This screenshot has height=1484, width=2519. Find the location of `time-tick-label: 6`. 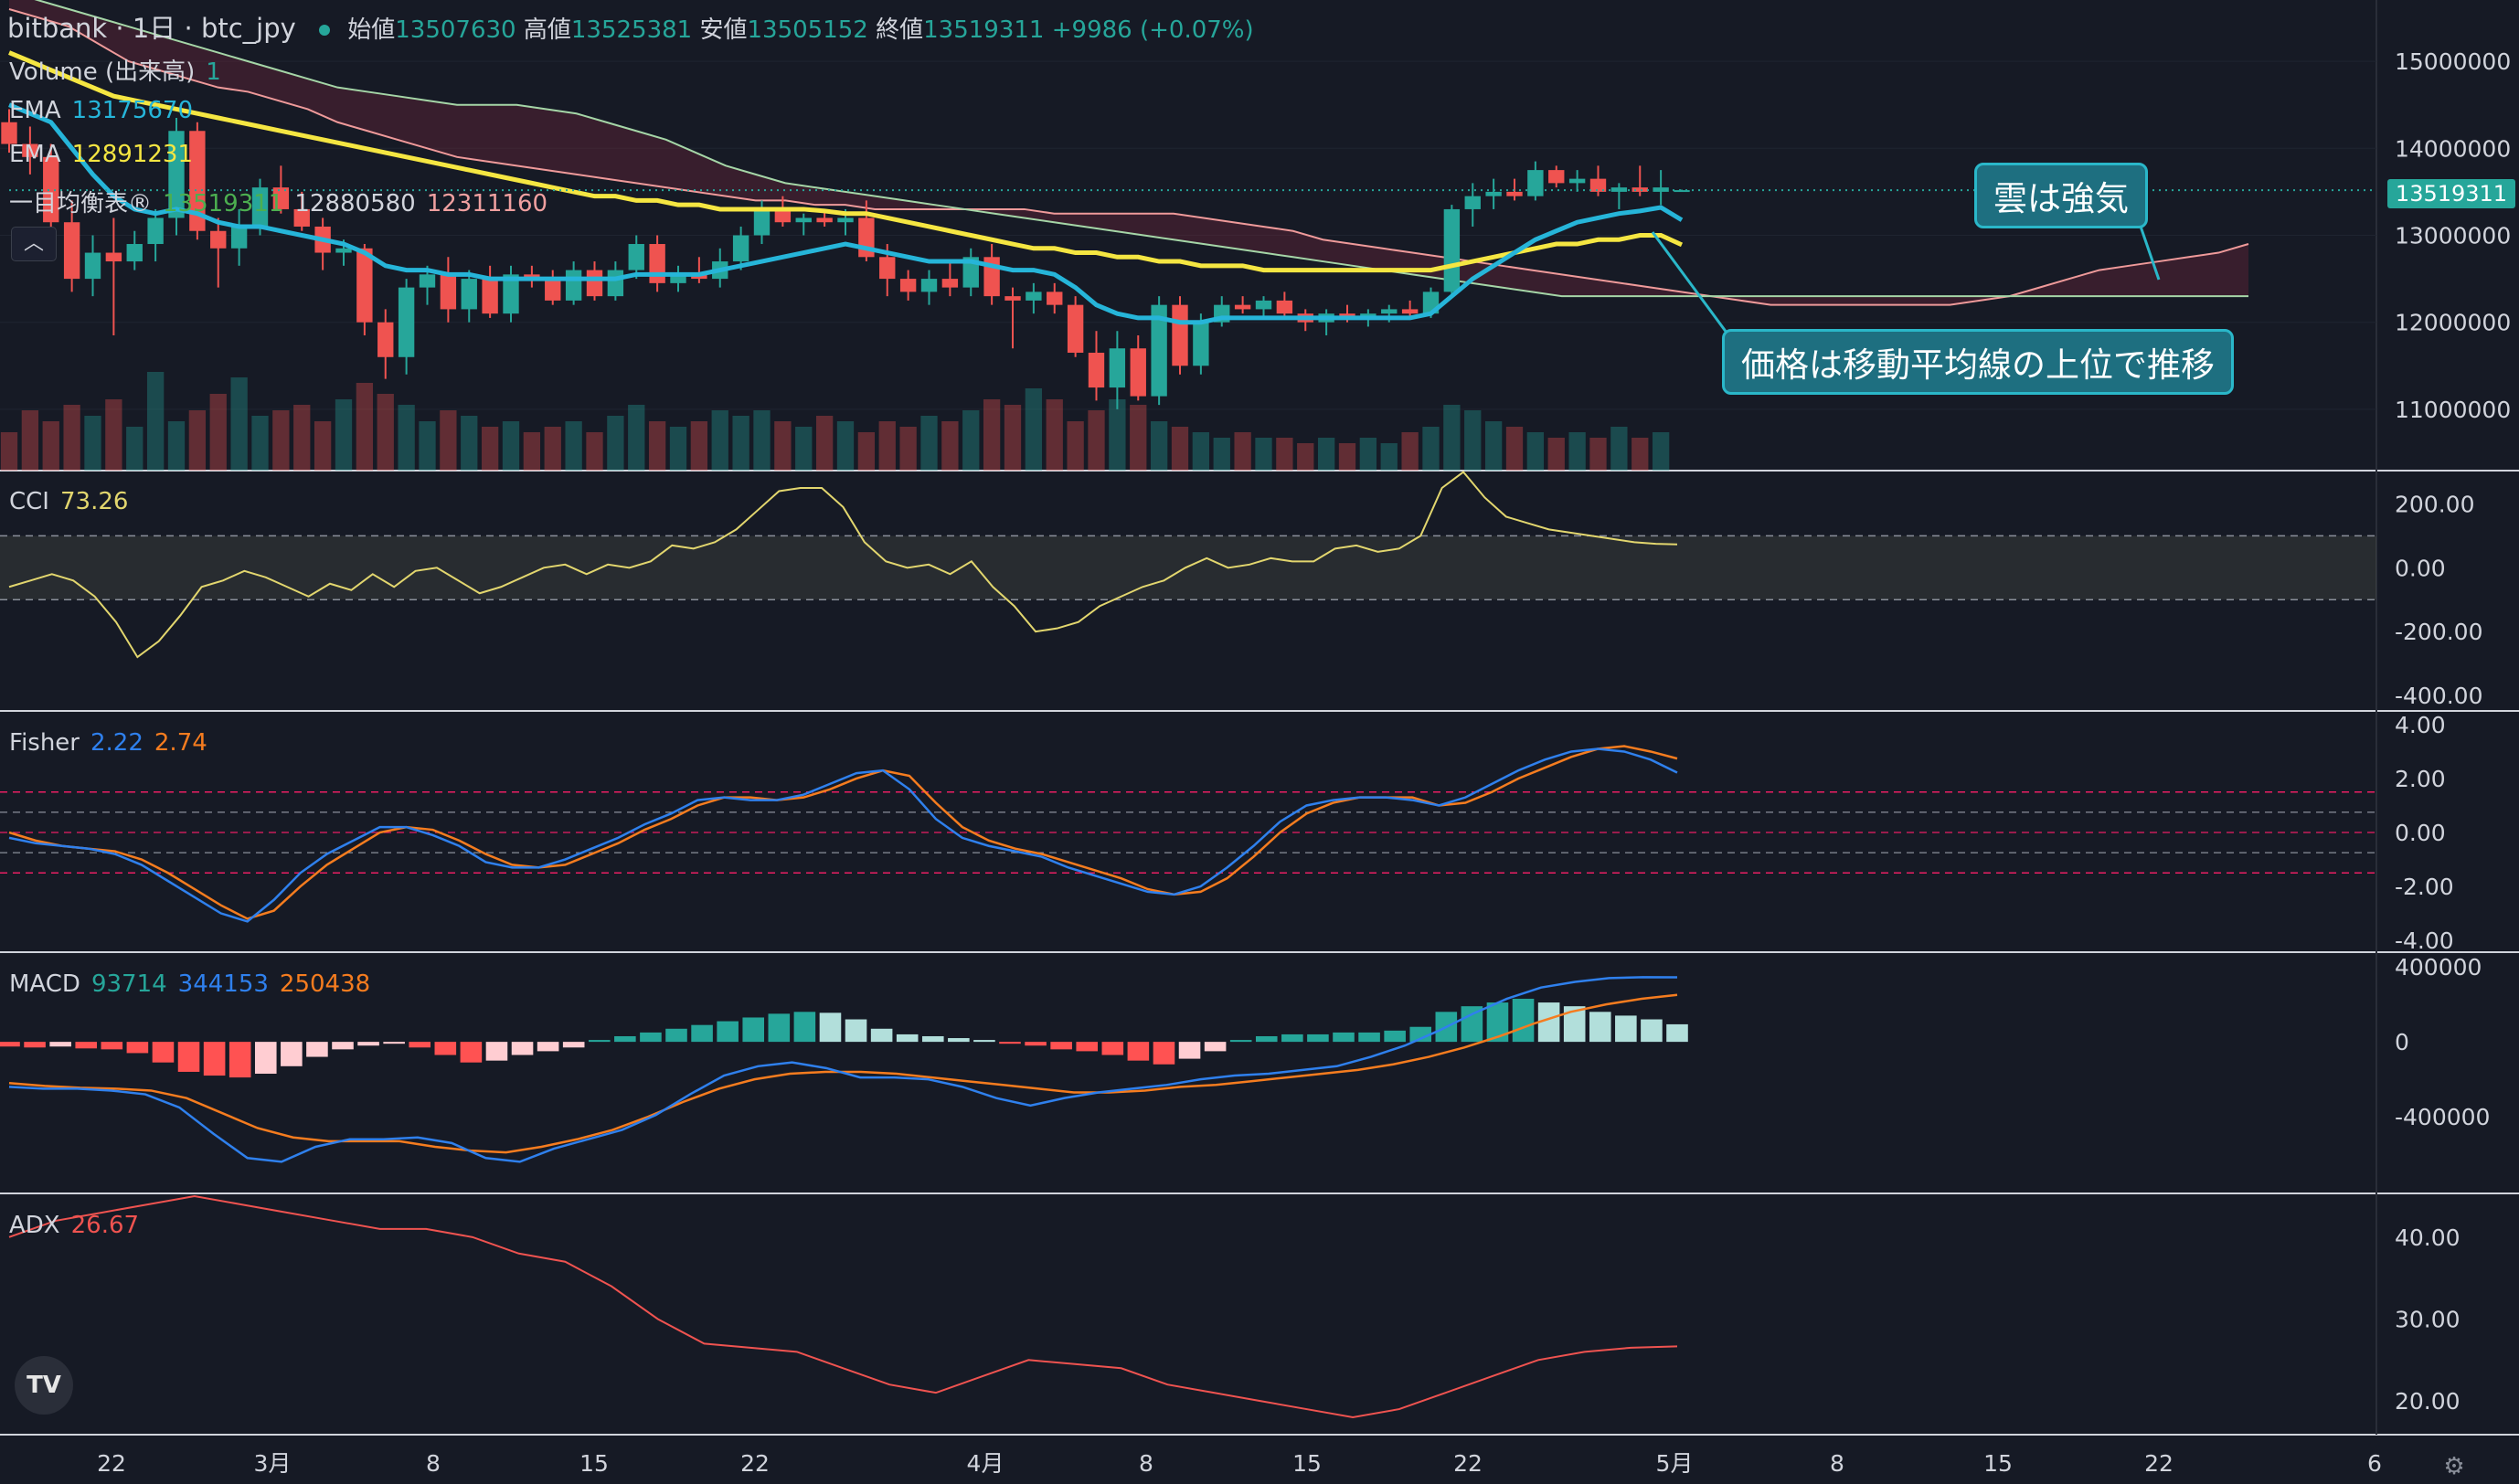

time-tick-label: 6 is located at coordinates (2374, 1463).